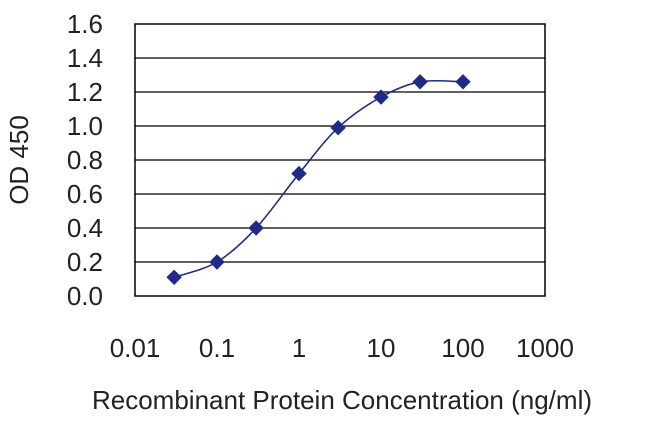 This screenshot has height=433, width=650. What do you see at coordinates (85, 228) in the screenshot?
I see `y-tick-label: 0.4` at bounding box center [85, 228].